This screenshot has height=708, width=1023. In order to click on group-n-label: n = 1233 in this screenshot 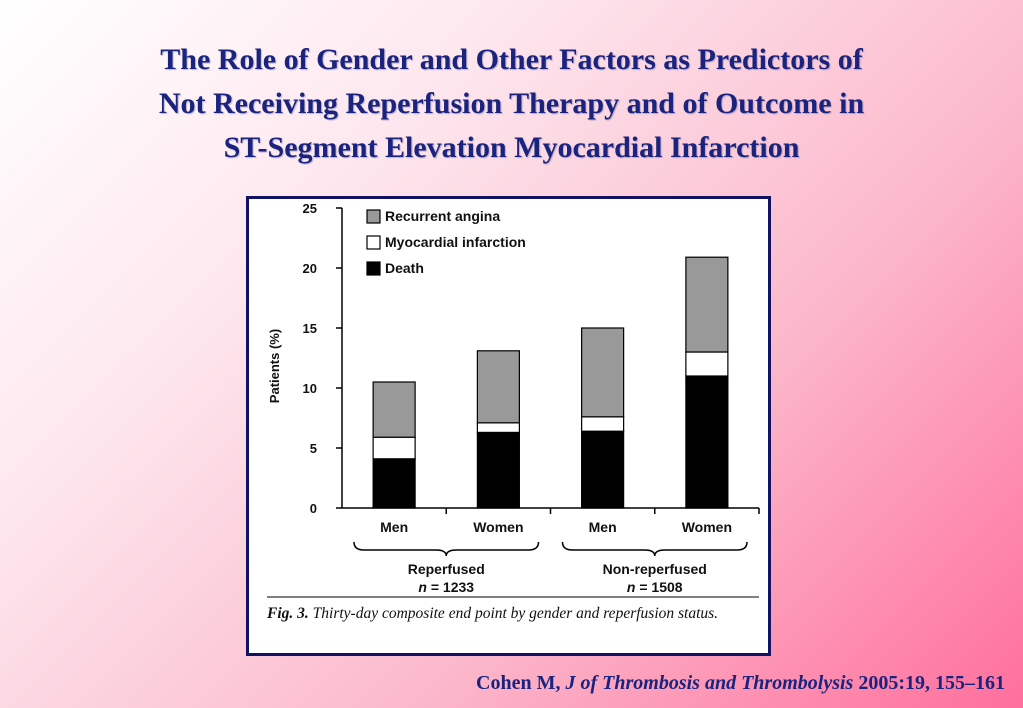, I will do `click(446, 587)`.